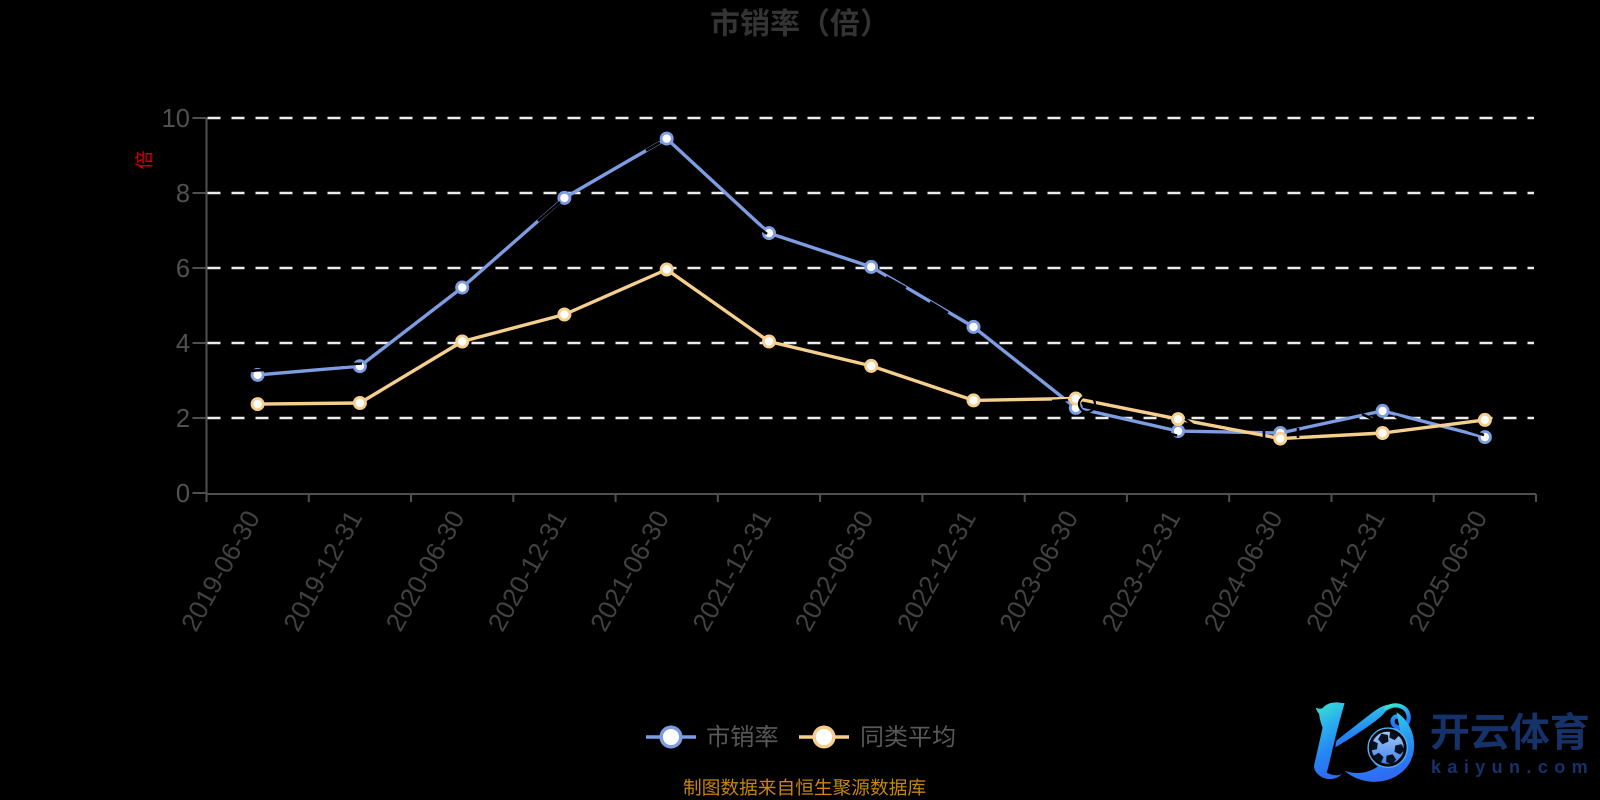 The height and width of the screenshot is (800, 1600). Describe the element at coordinates (1512, 767) in the screenshot. I see `svg-text: kaiyun.com` at that location.